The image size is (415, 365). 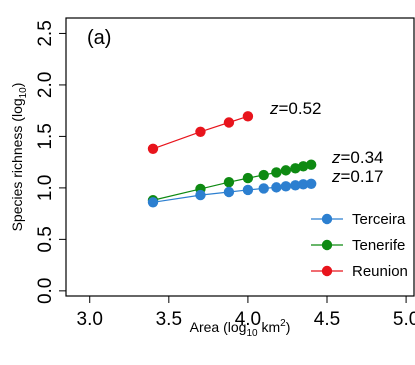 I want to click on x-tick-label: 5.0, so click(x=404, y=319).